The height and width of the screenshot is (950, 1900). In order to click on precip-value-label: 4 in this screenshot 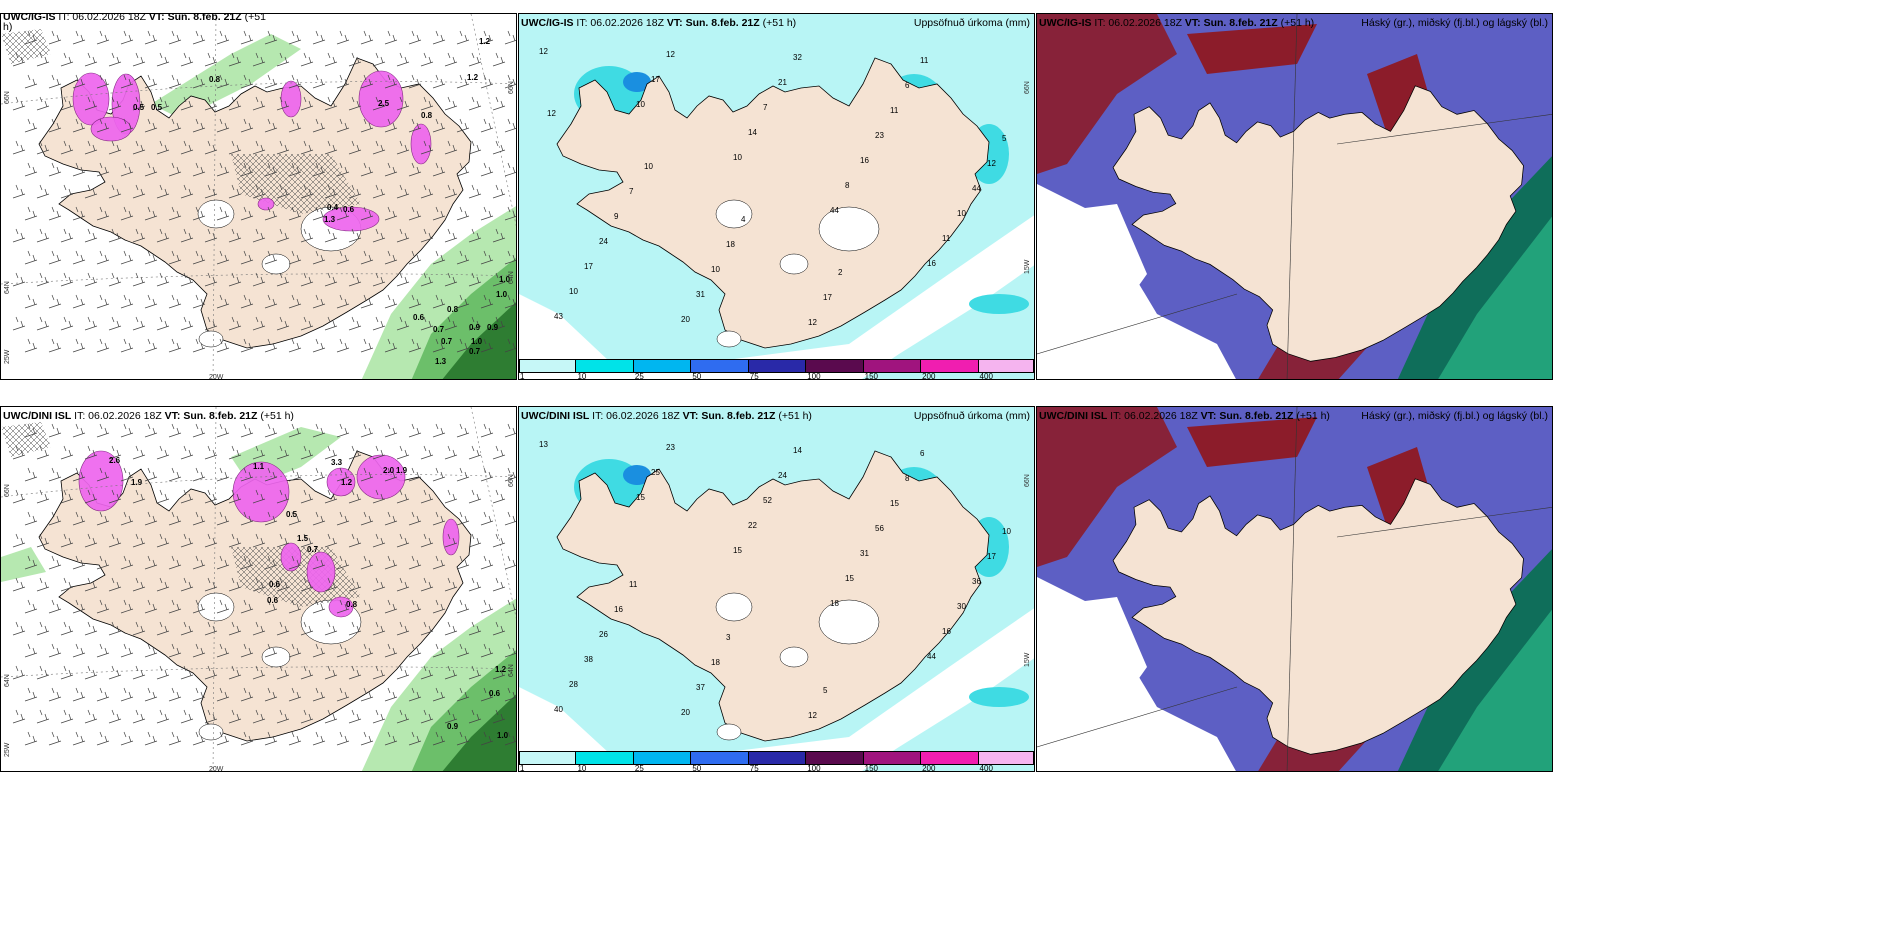, I will do `click(743, 219)`.